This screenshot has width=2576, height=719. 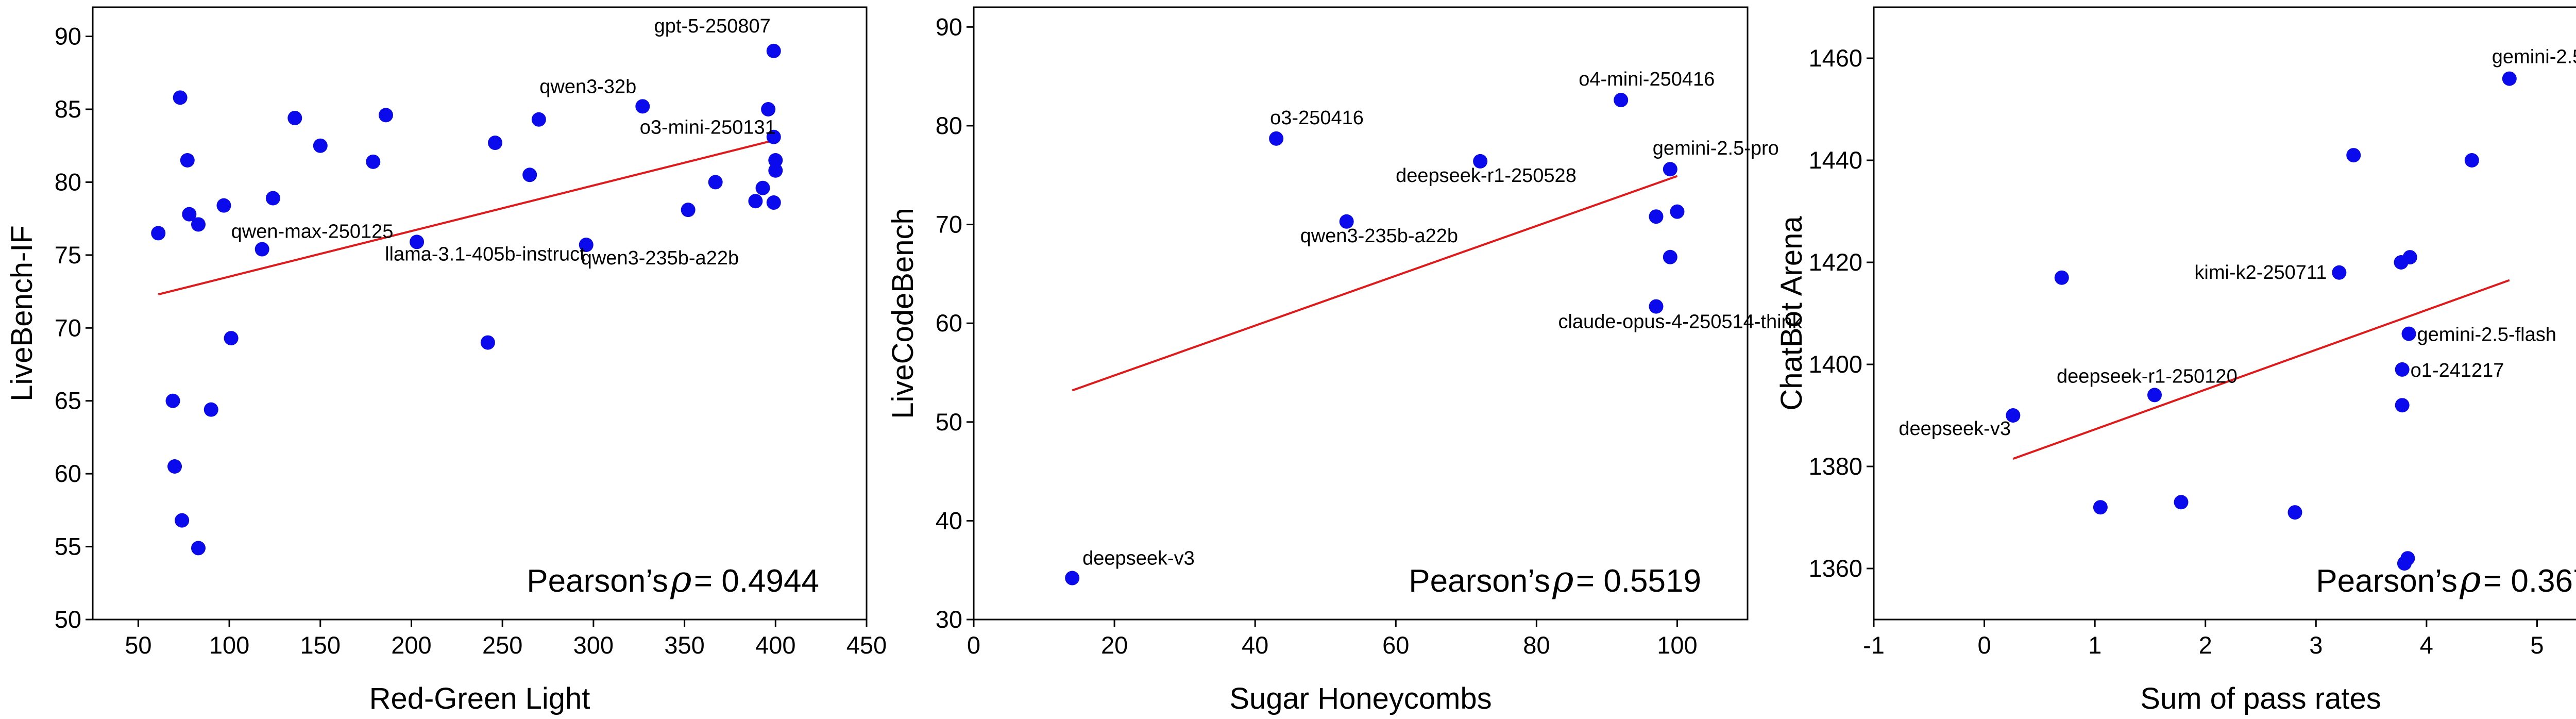 I want to click on x-tick-label: 20, so click(x=1114, y=645).